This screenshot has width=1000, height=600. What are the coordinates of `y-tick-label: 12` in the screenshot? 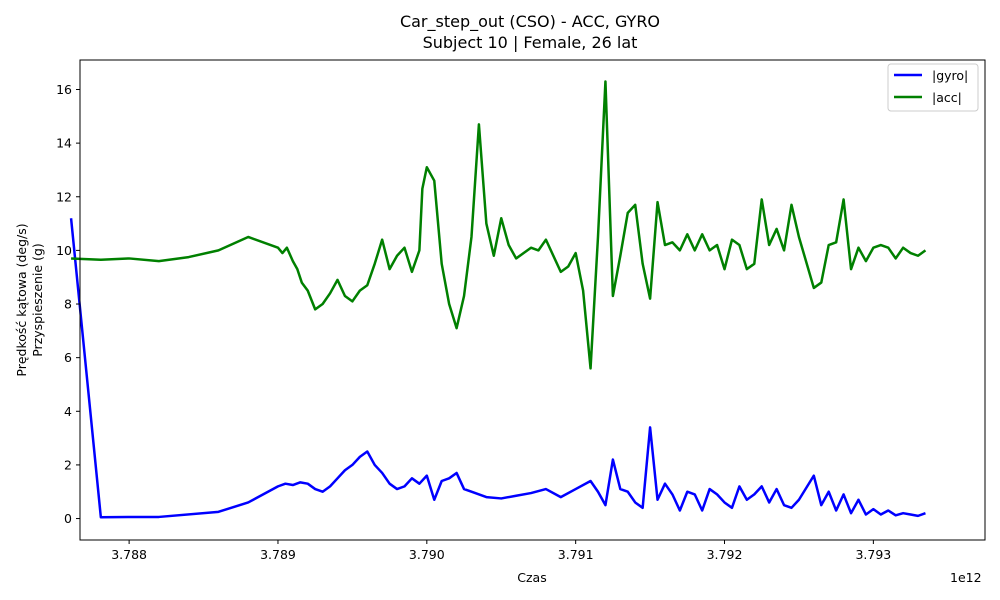 It's located at (64, 196).